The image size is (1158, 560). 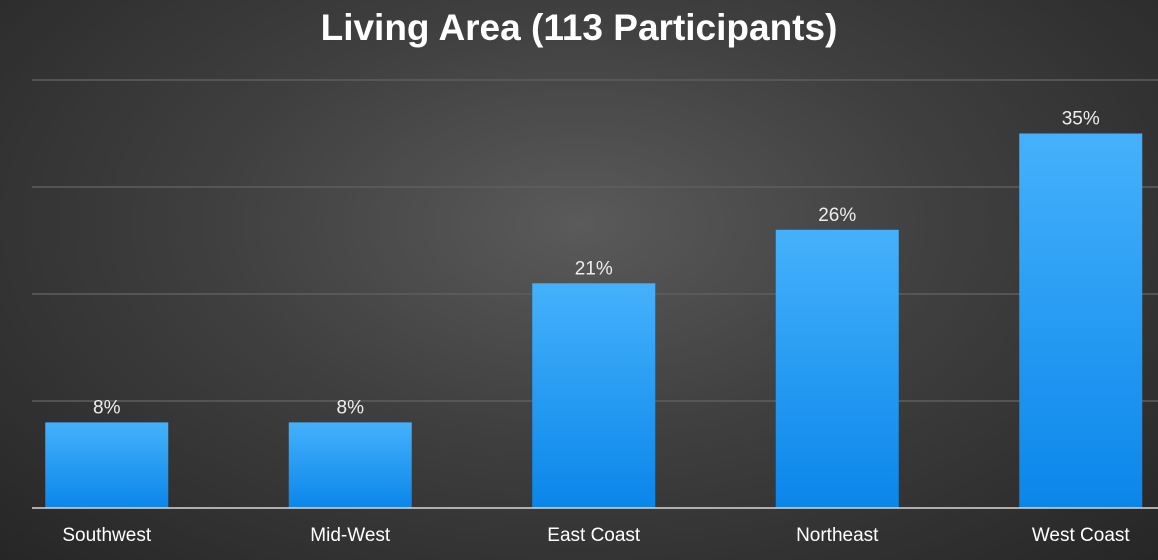 I want to click on category-label: Southwest, so click(x=106, y=535).